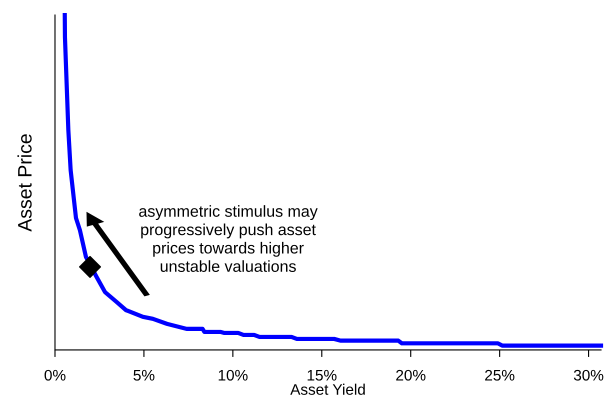 The height and width of the screenshot is (404, 609). Describe the element at coordinates (322, 375) in the screenshot. I see `x-tick-label: 15%` at that location.